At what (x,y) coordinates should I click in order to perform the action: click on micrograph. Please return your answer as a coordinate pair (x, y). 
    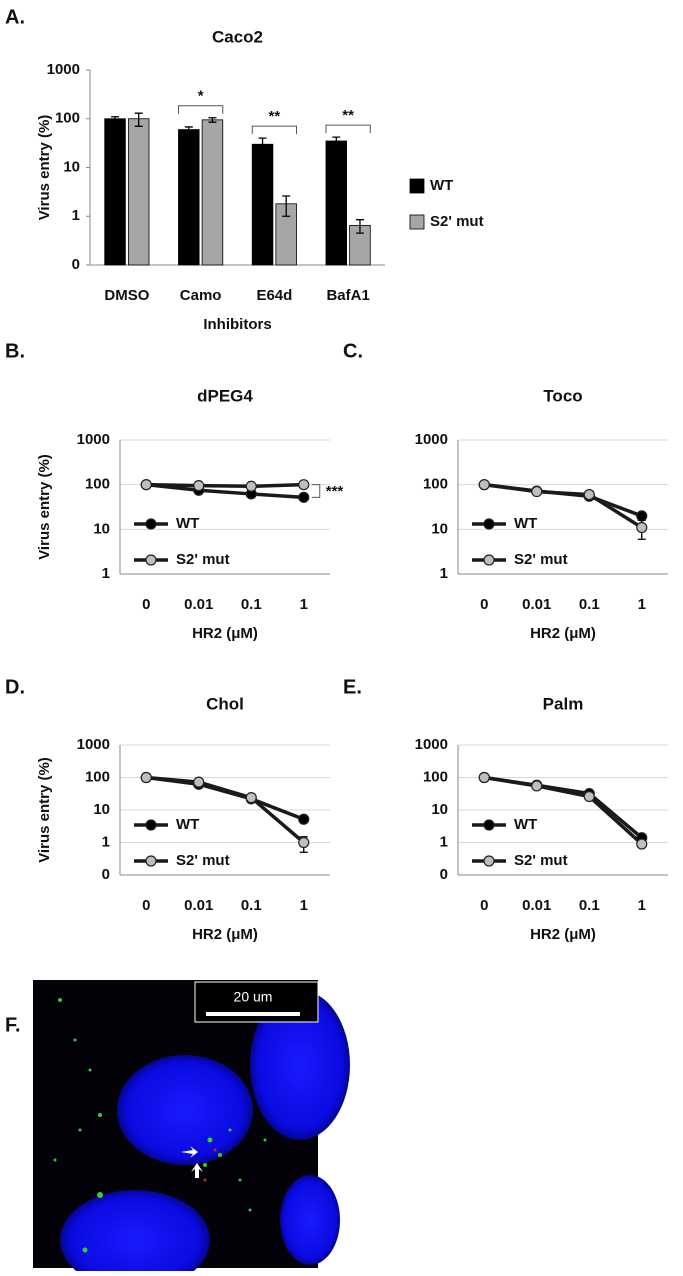
    Looking at the image, I should click on (191, 1128).